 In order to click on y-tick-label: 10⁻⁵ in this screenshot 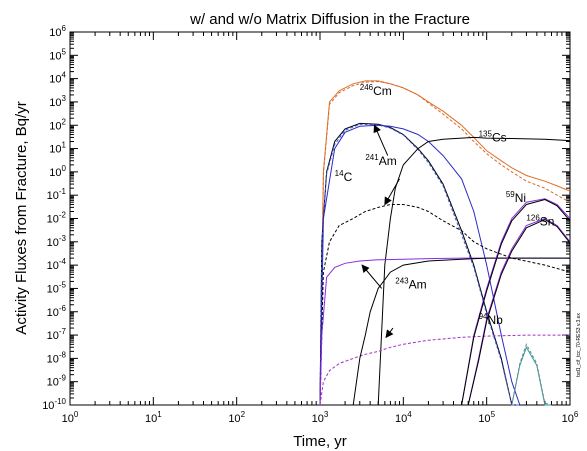, I will do `click(57, 287)`.